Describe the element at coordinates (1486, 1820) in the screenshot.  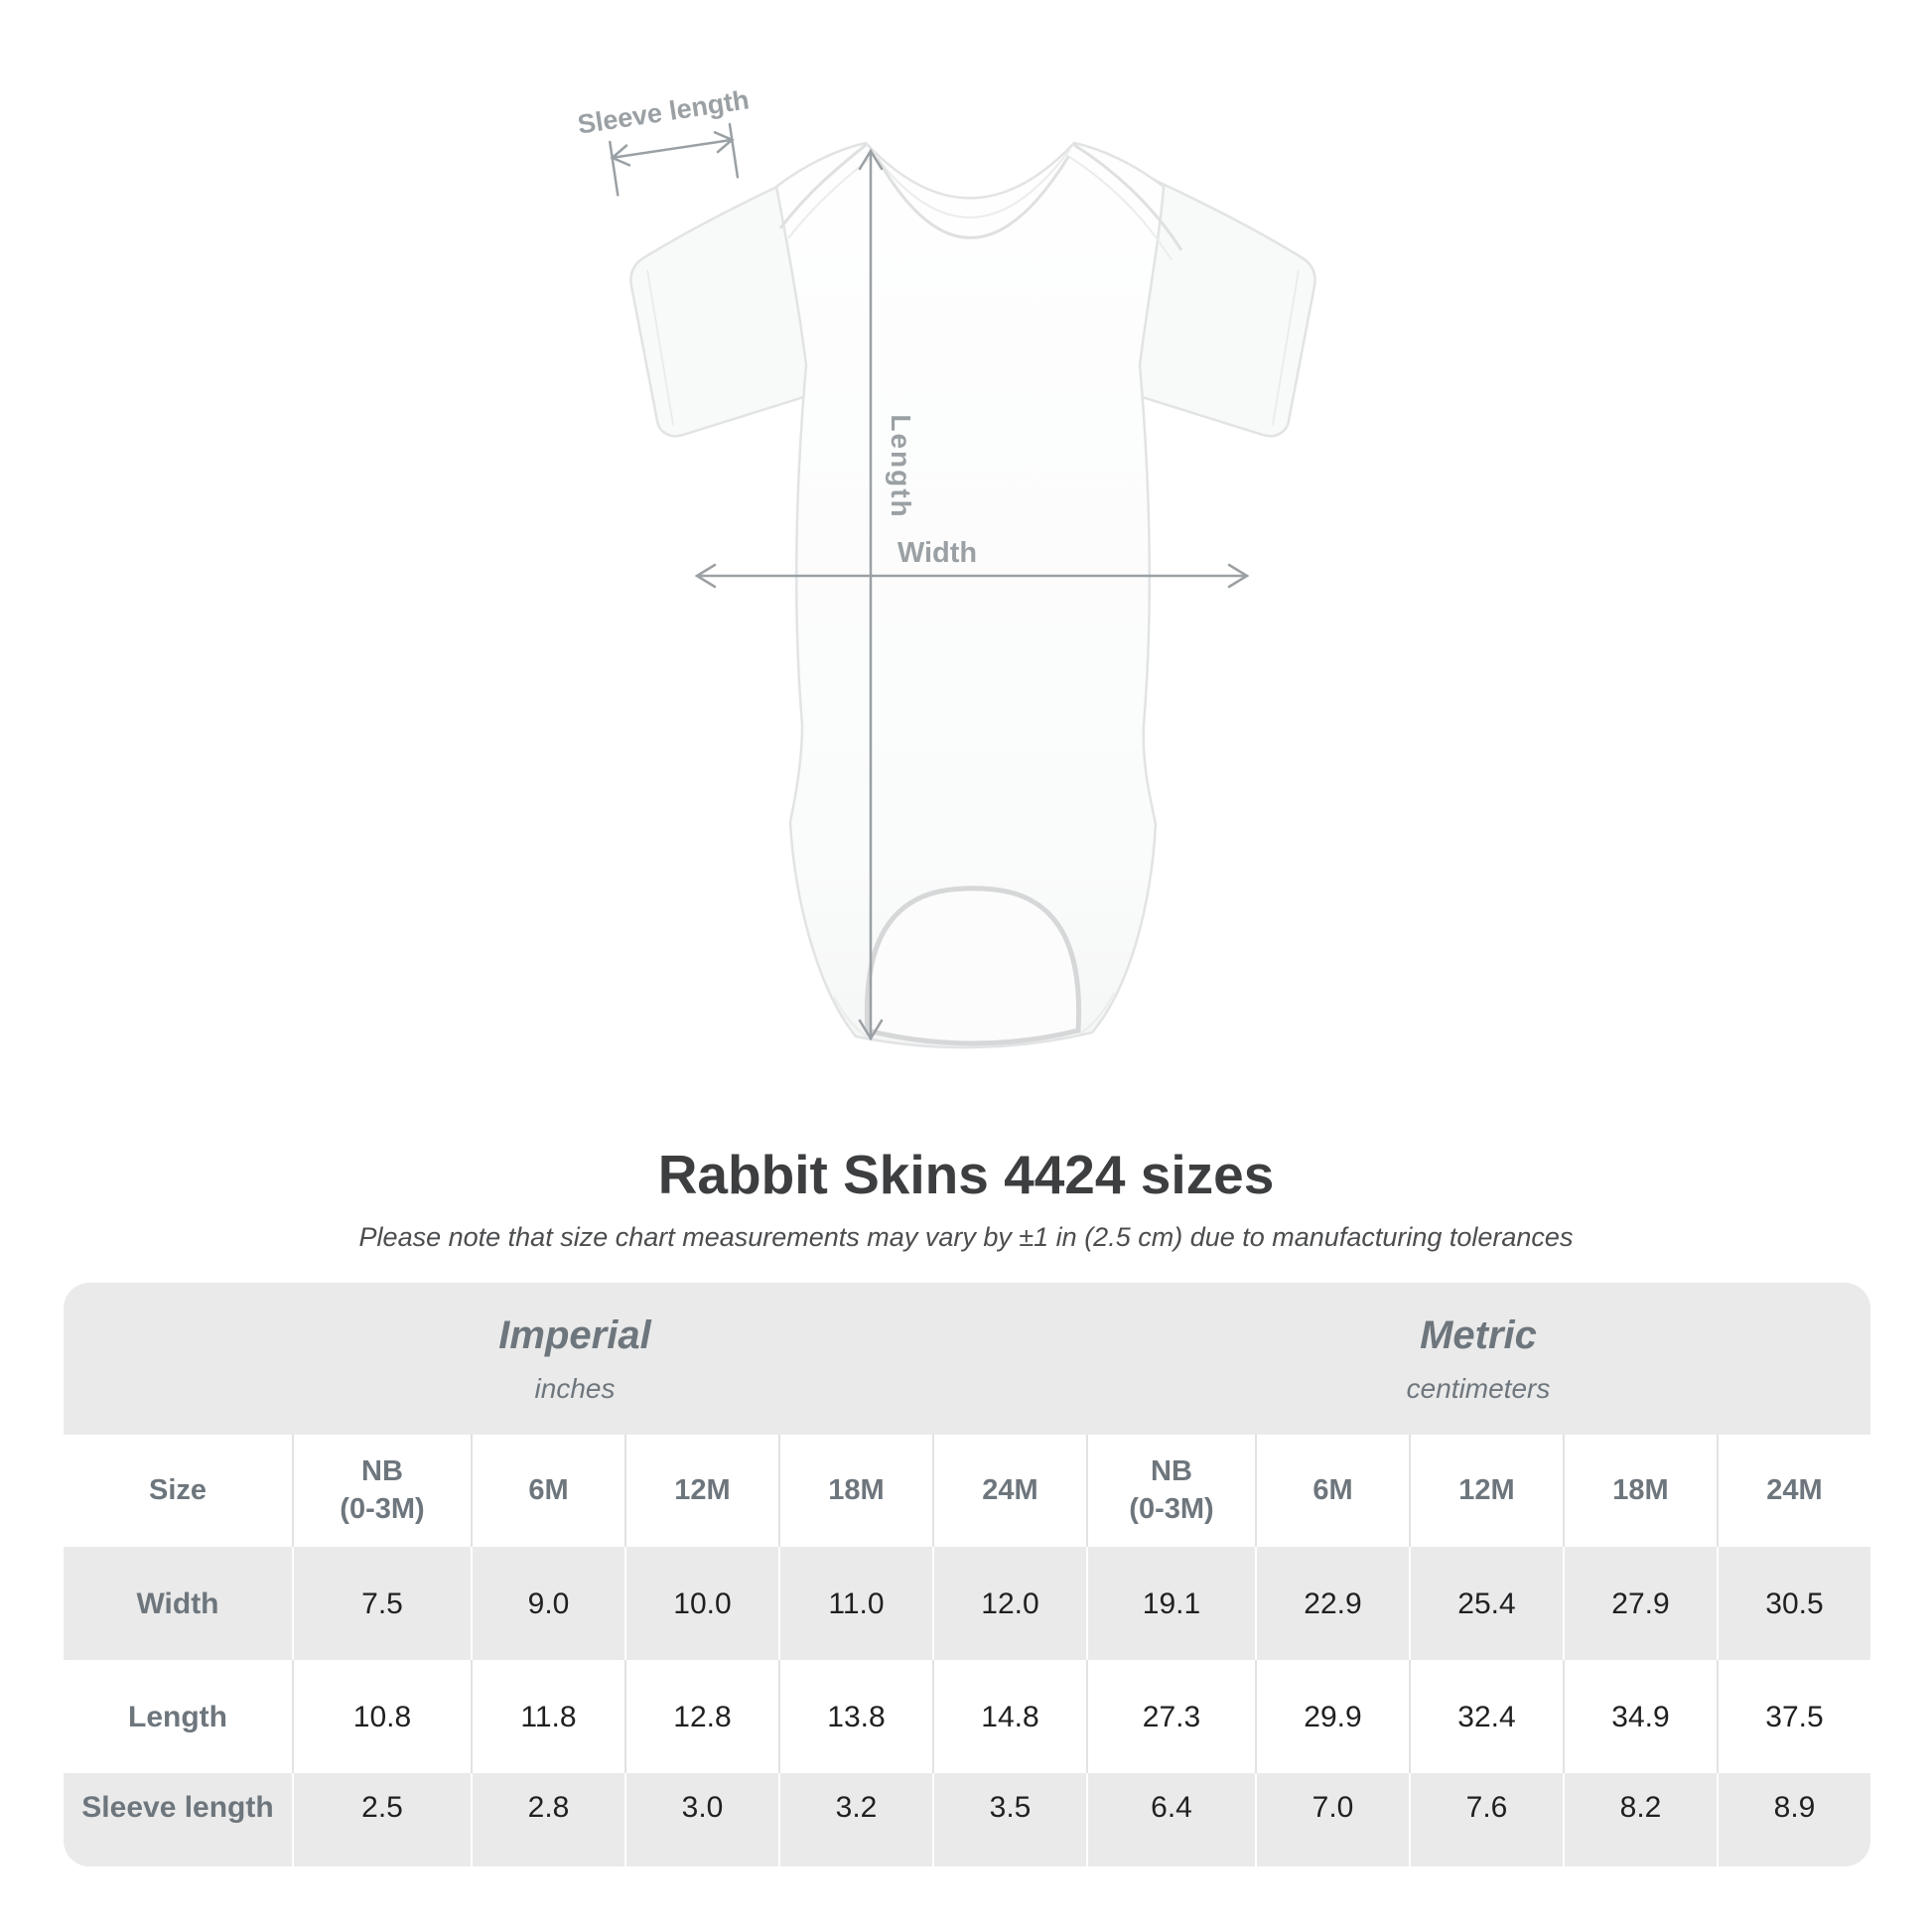
I see `value-cell: 7.6` at that location.